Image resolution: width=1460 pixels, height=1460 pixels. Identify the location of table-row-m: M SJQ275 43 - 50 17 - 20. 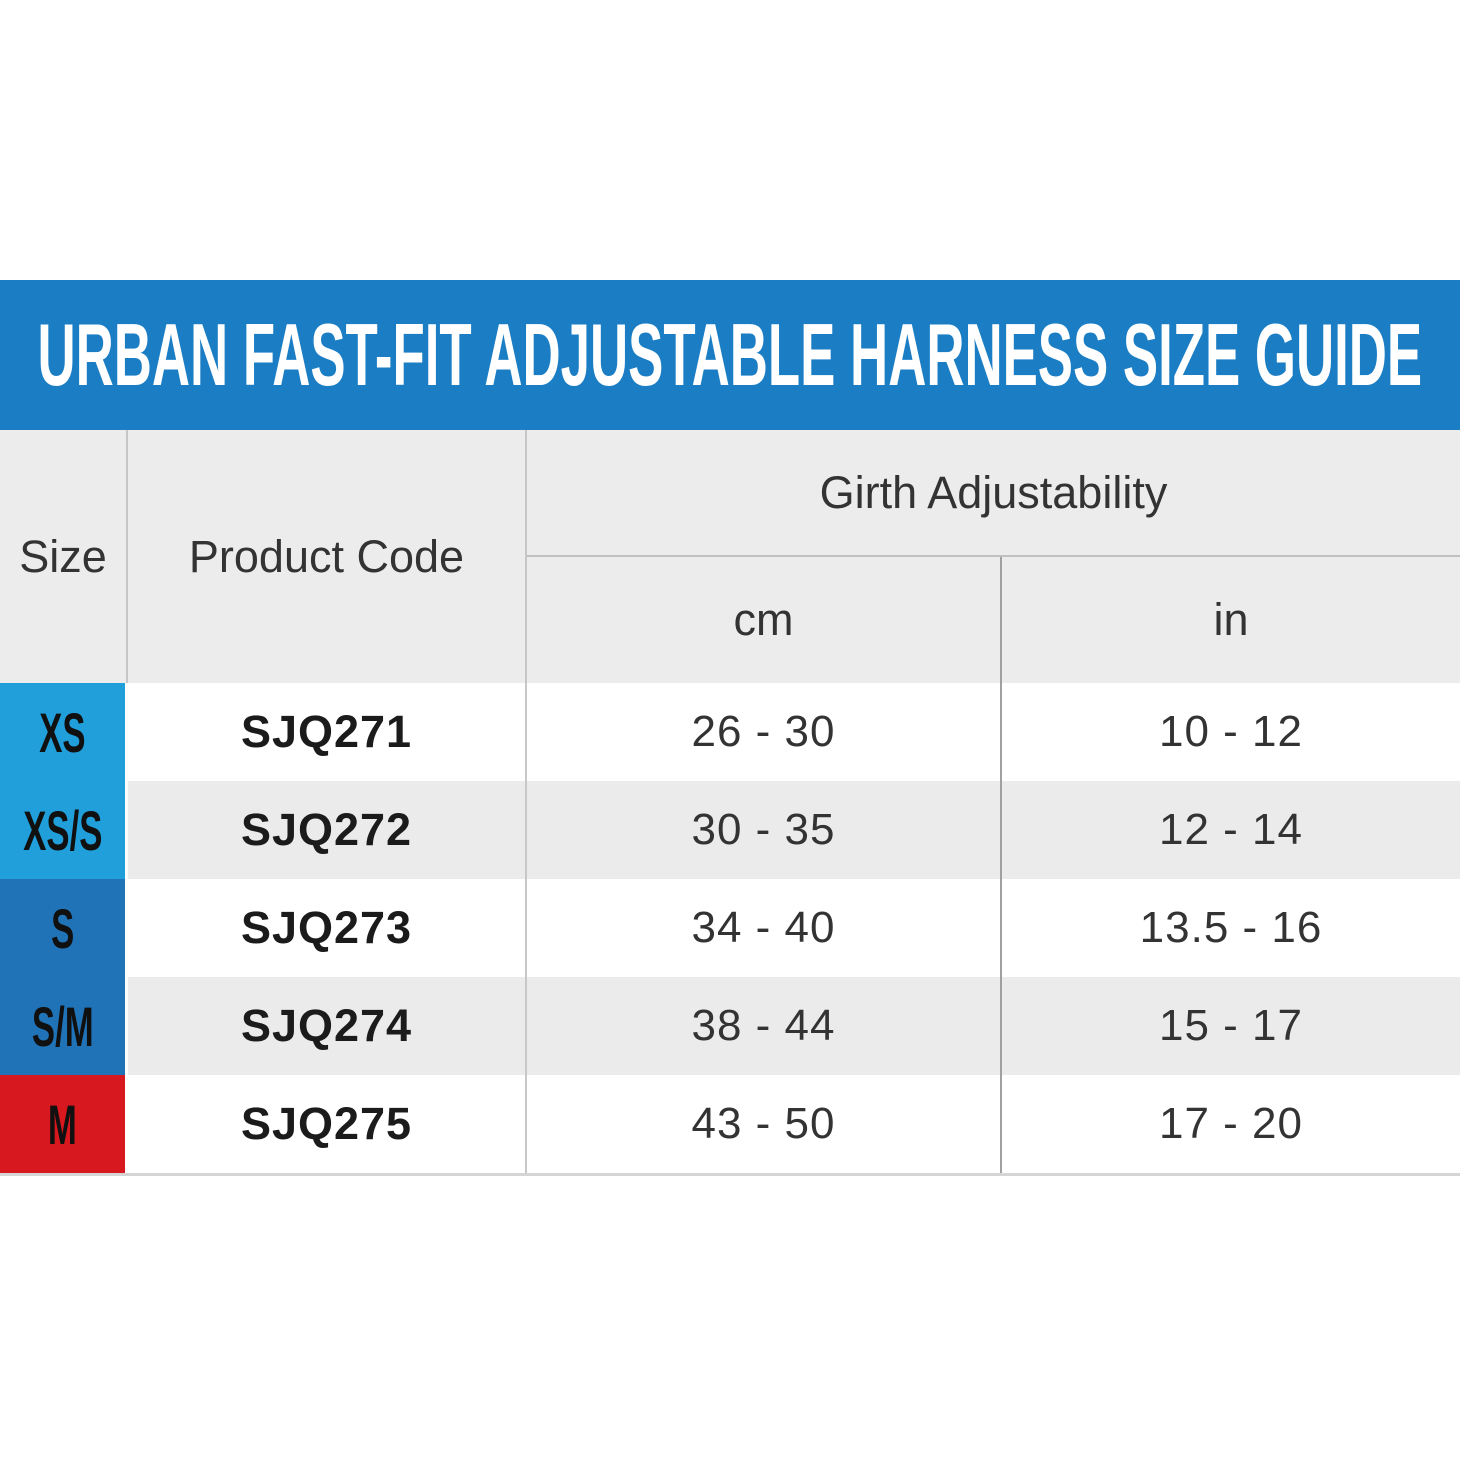
(730, 1124).